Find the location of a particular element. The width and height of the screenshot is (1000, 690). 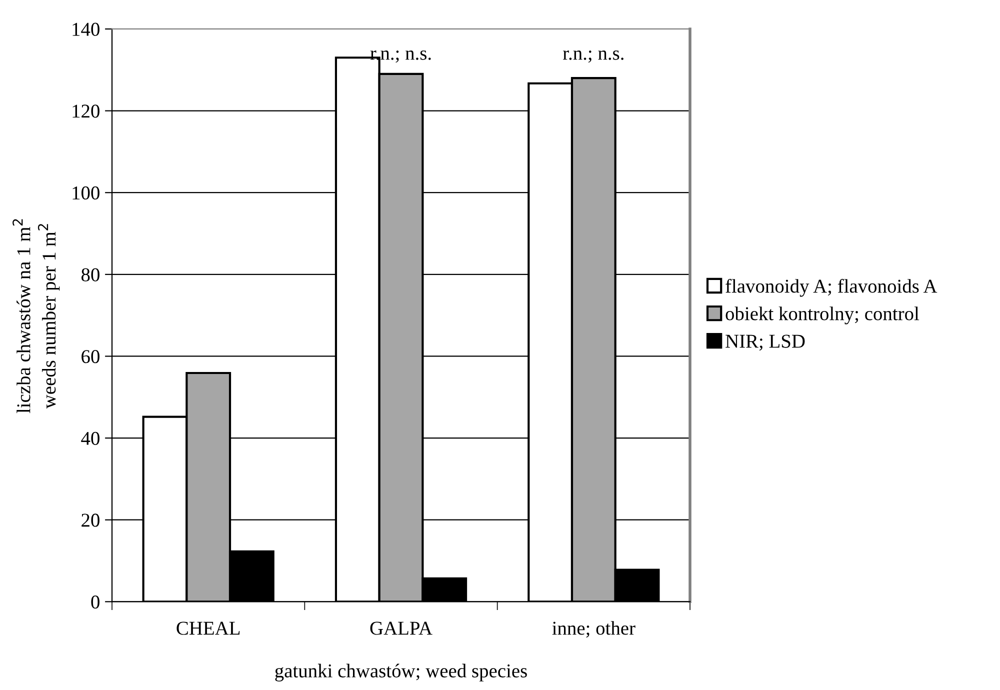

x-tick-label: CHEAL is located at coordinates (208, 628).